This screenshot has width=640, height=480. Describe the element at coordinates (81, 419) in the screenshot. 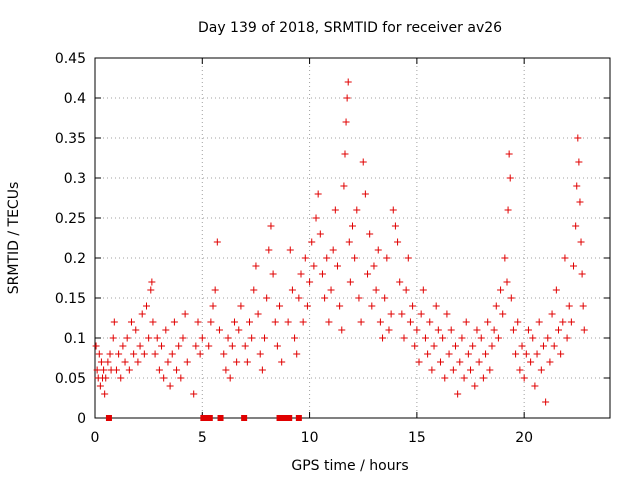

I see `y-tick-label: 0` at that location.